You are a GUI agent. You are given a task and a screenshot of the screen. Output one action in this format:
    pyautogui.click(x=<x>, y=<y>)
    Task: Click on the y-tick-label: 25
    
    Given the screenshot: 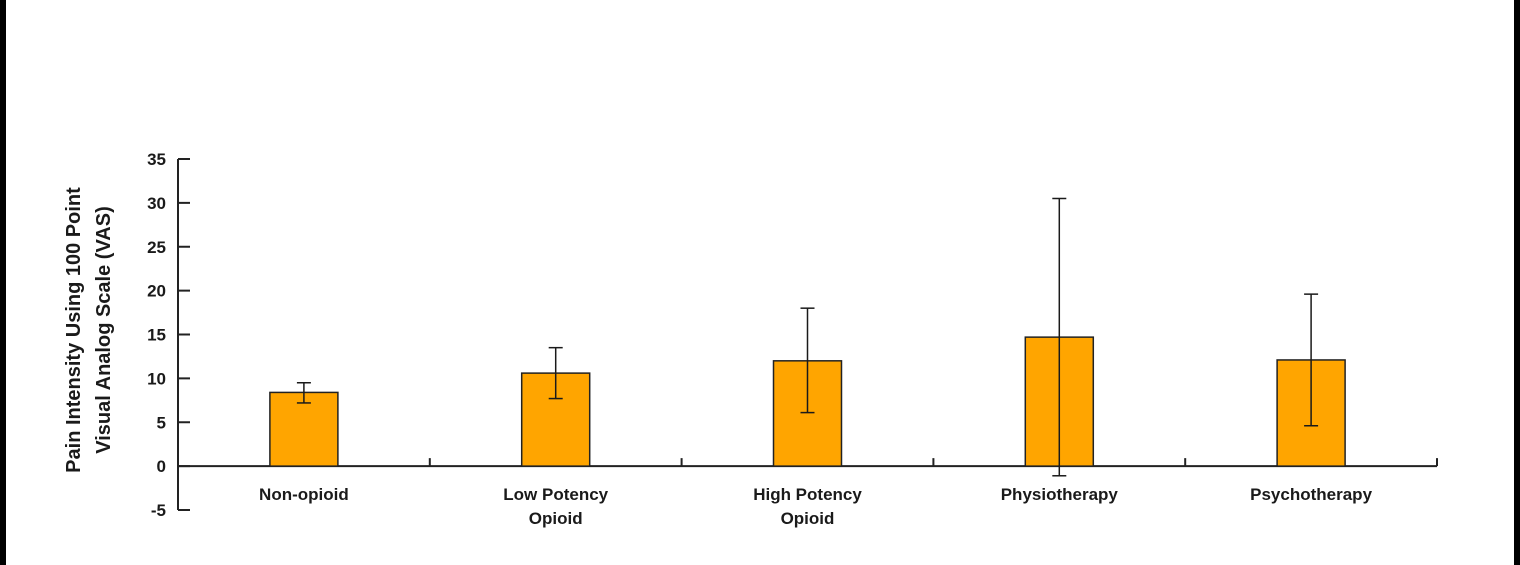 What is the action you would take?
    pyautogui.click(x=156, y=247)
    